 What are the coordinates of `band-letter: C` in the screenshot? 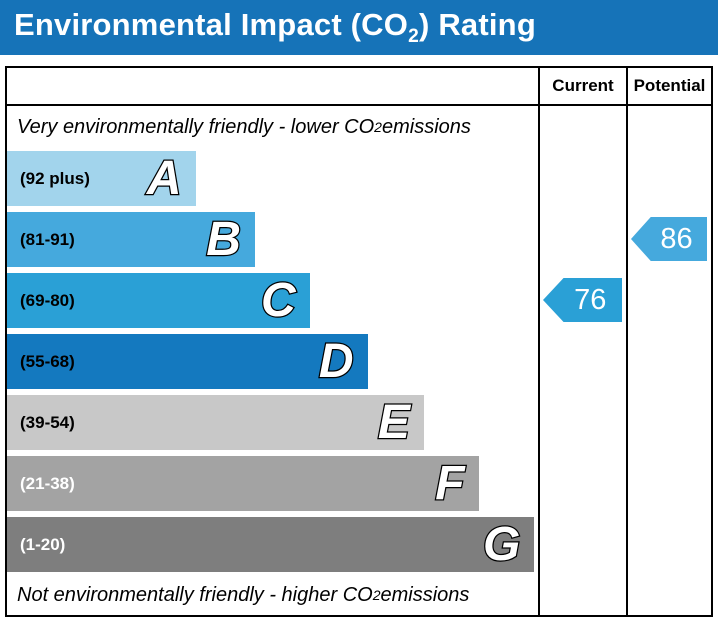 It's located at (278, 300).